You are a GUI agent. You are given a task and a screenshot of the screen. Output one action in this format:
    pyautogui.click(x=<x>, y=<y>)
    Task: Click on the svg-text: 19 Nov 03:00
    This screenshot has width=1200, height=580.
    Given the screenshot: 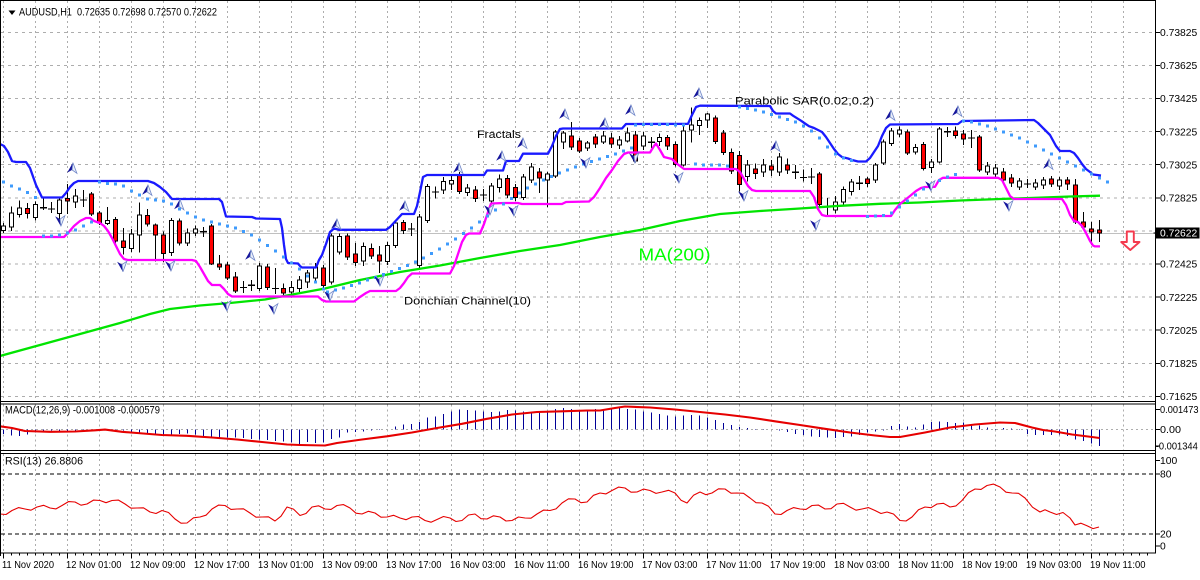 What is the action you would take?
    pyautogui.click(x=1054, y=565)
    